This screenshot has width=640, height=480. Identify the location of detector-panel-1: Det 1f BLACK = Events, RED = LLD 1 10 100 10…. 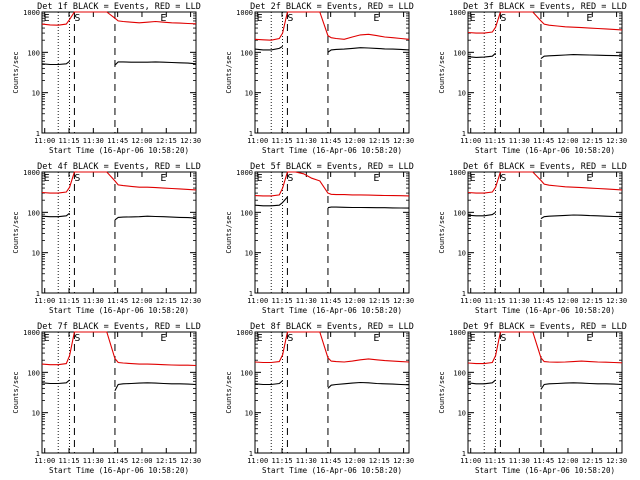
(106, 78).